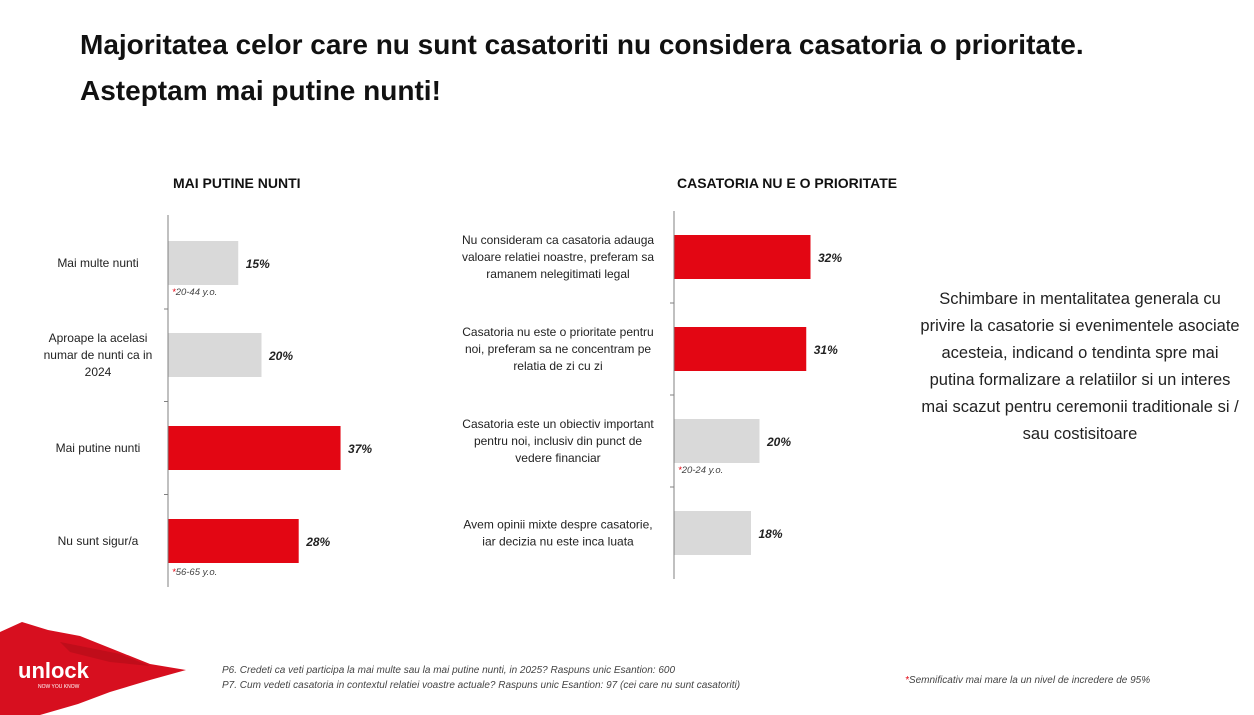 The height and width of the screenshot is (715, 1254). What do you see at coordinates (98, 448) in the screenshot?
I see `category-label: Mai putine nunti` at bounding box center [98, 448].